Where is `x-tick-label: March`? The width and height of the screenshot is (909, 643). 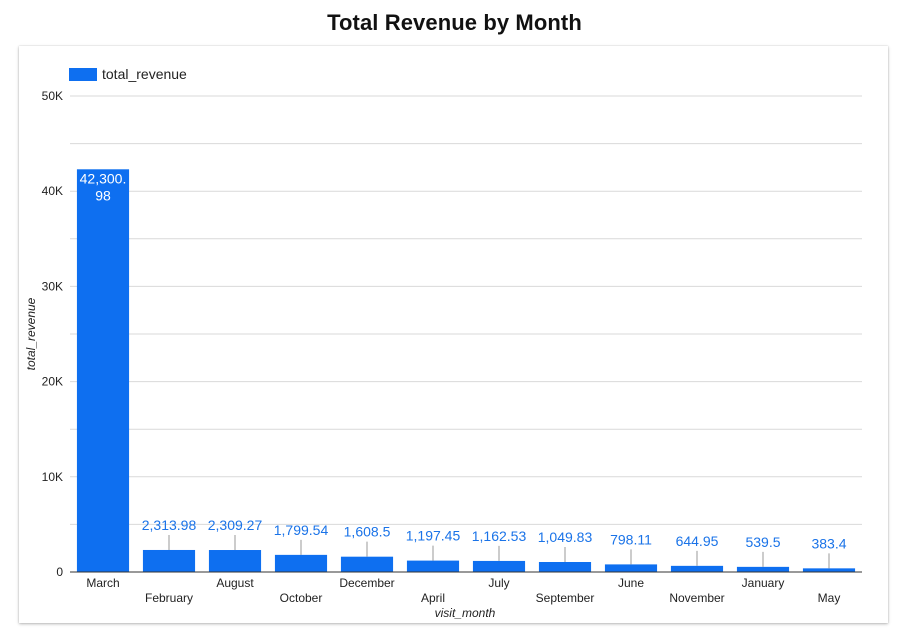 x-tick-label: March is located at coordinates (102, 583).